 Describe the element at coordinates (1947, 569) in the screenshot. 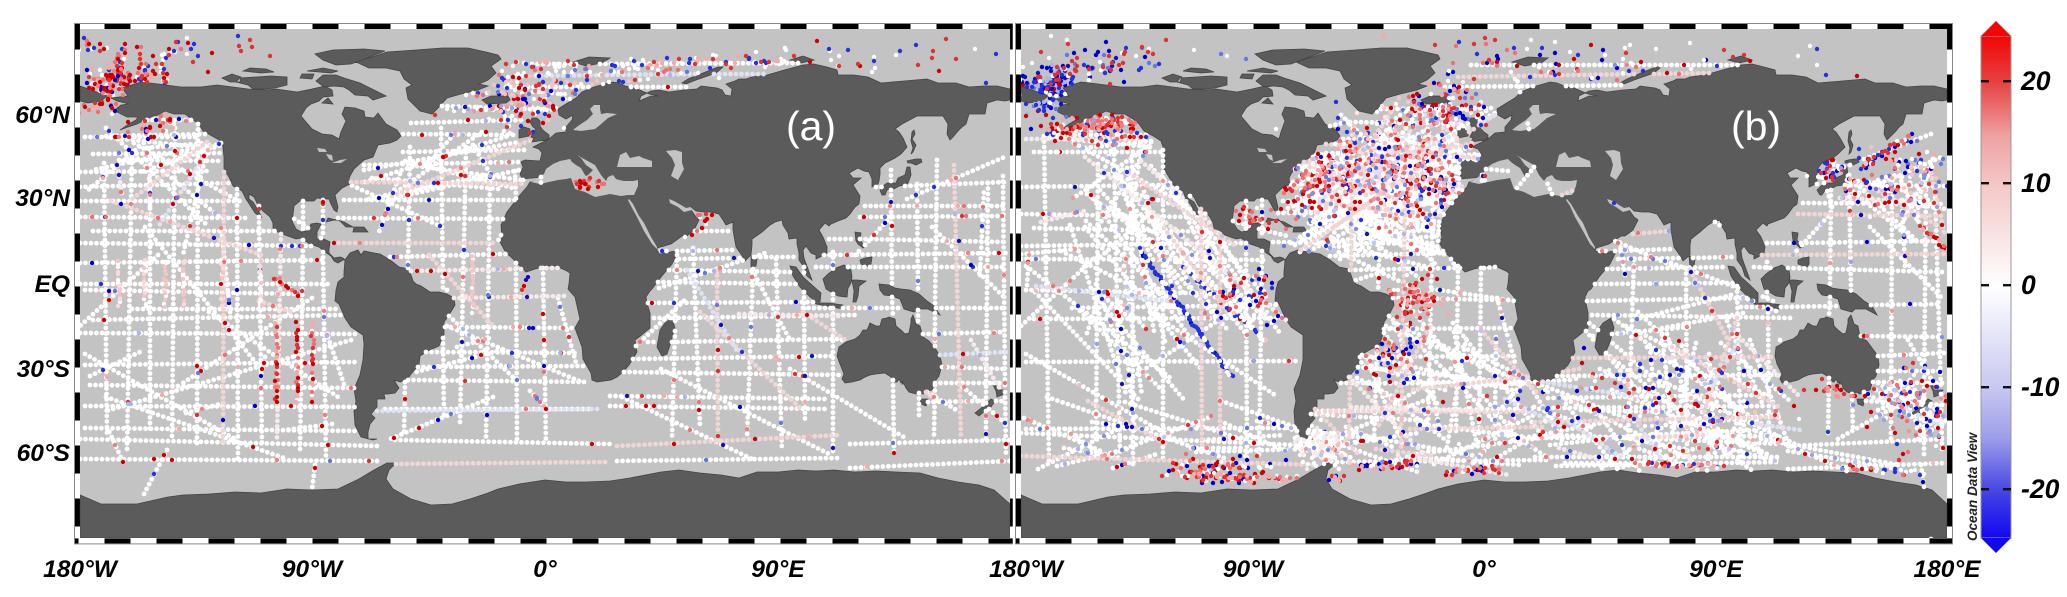

I see `svg-text: 180°E` at that location.